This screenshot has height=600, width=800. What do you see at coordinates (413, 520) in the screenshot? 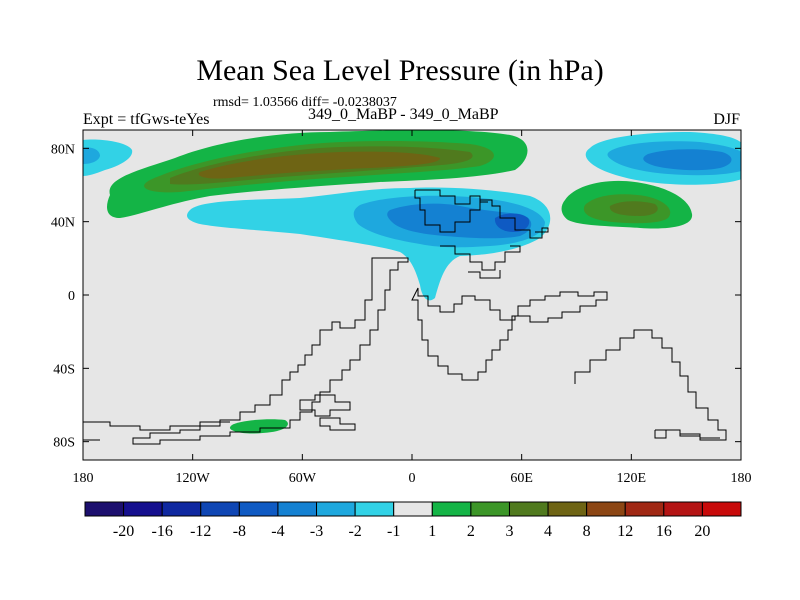
I see `colorbar: -20 -16 -12 -8 -4 -3 -2 -1 1 2 3 4 8 12 16 20` at bounding box center [413, 520].